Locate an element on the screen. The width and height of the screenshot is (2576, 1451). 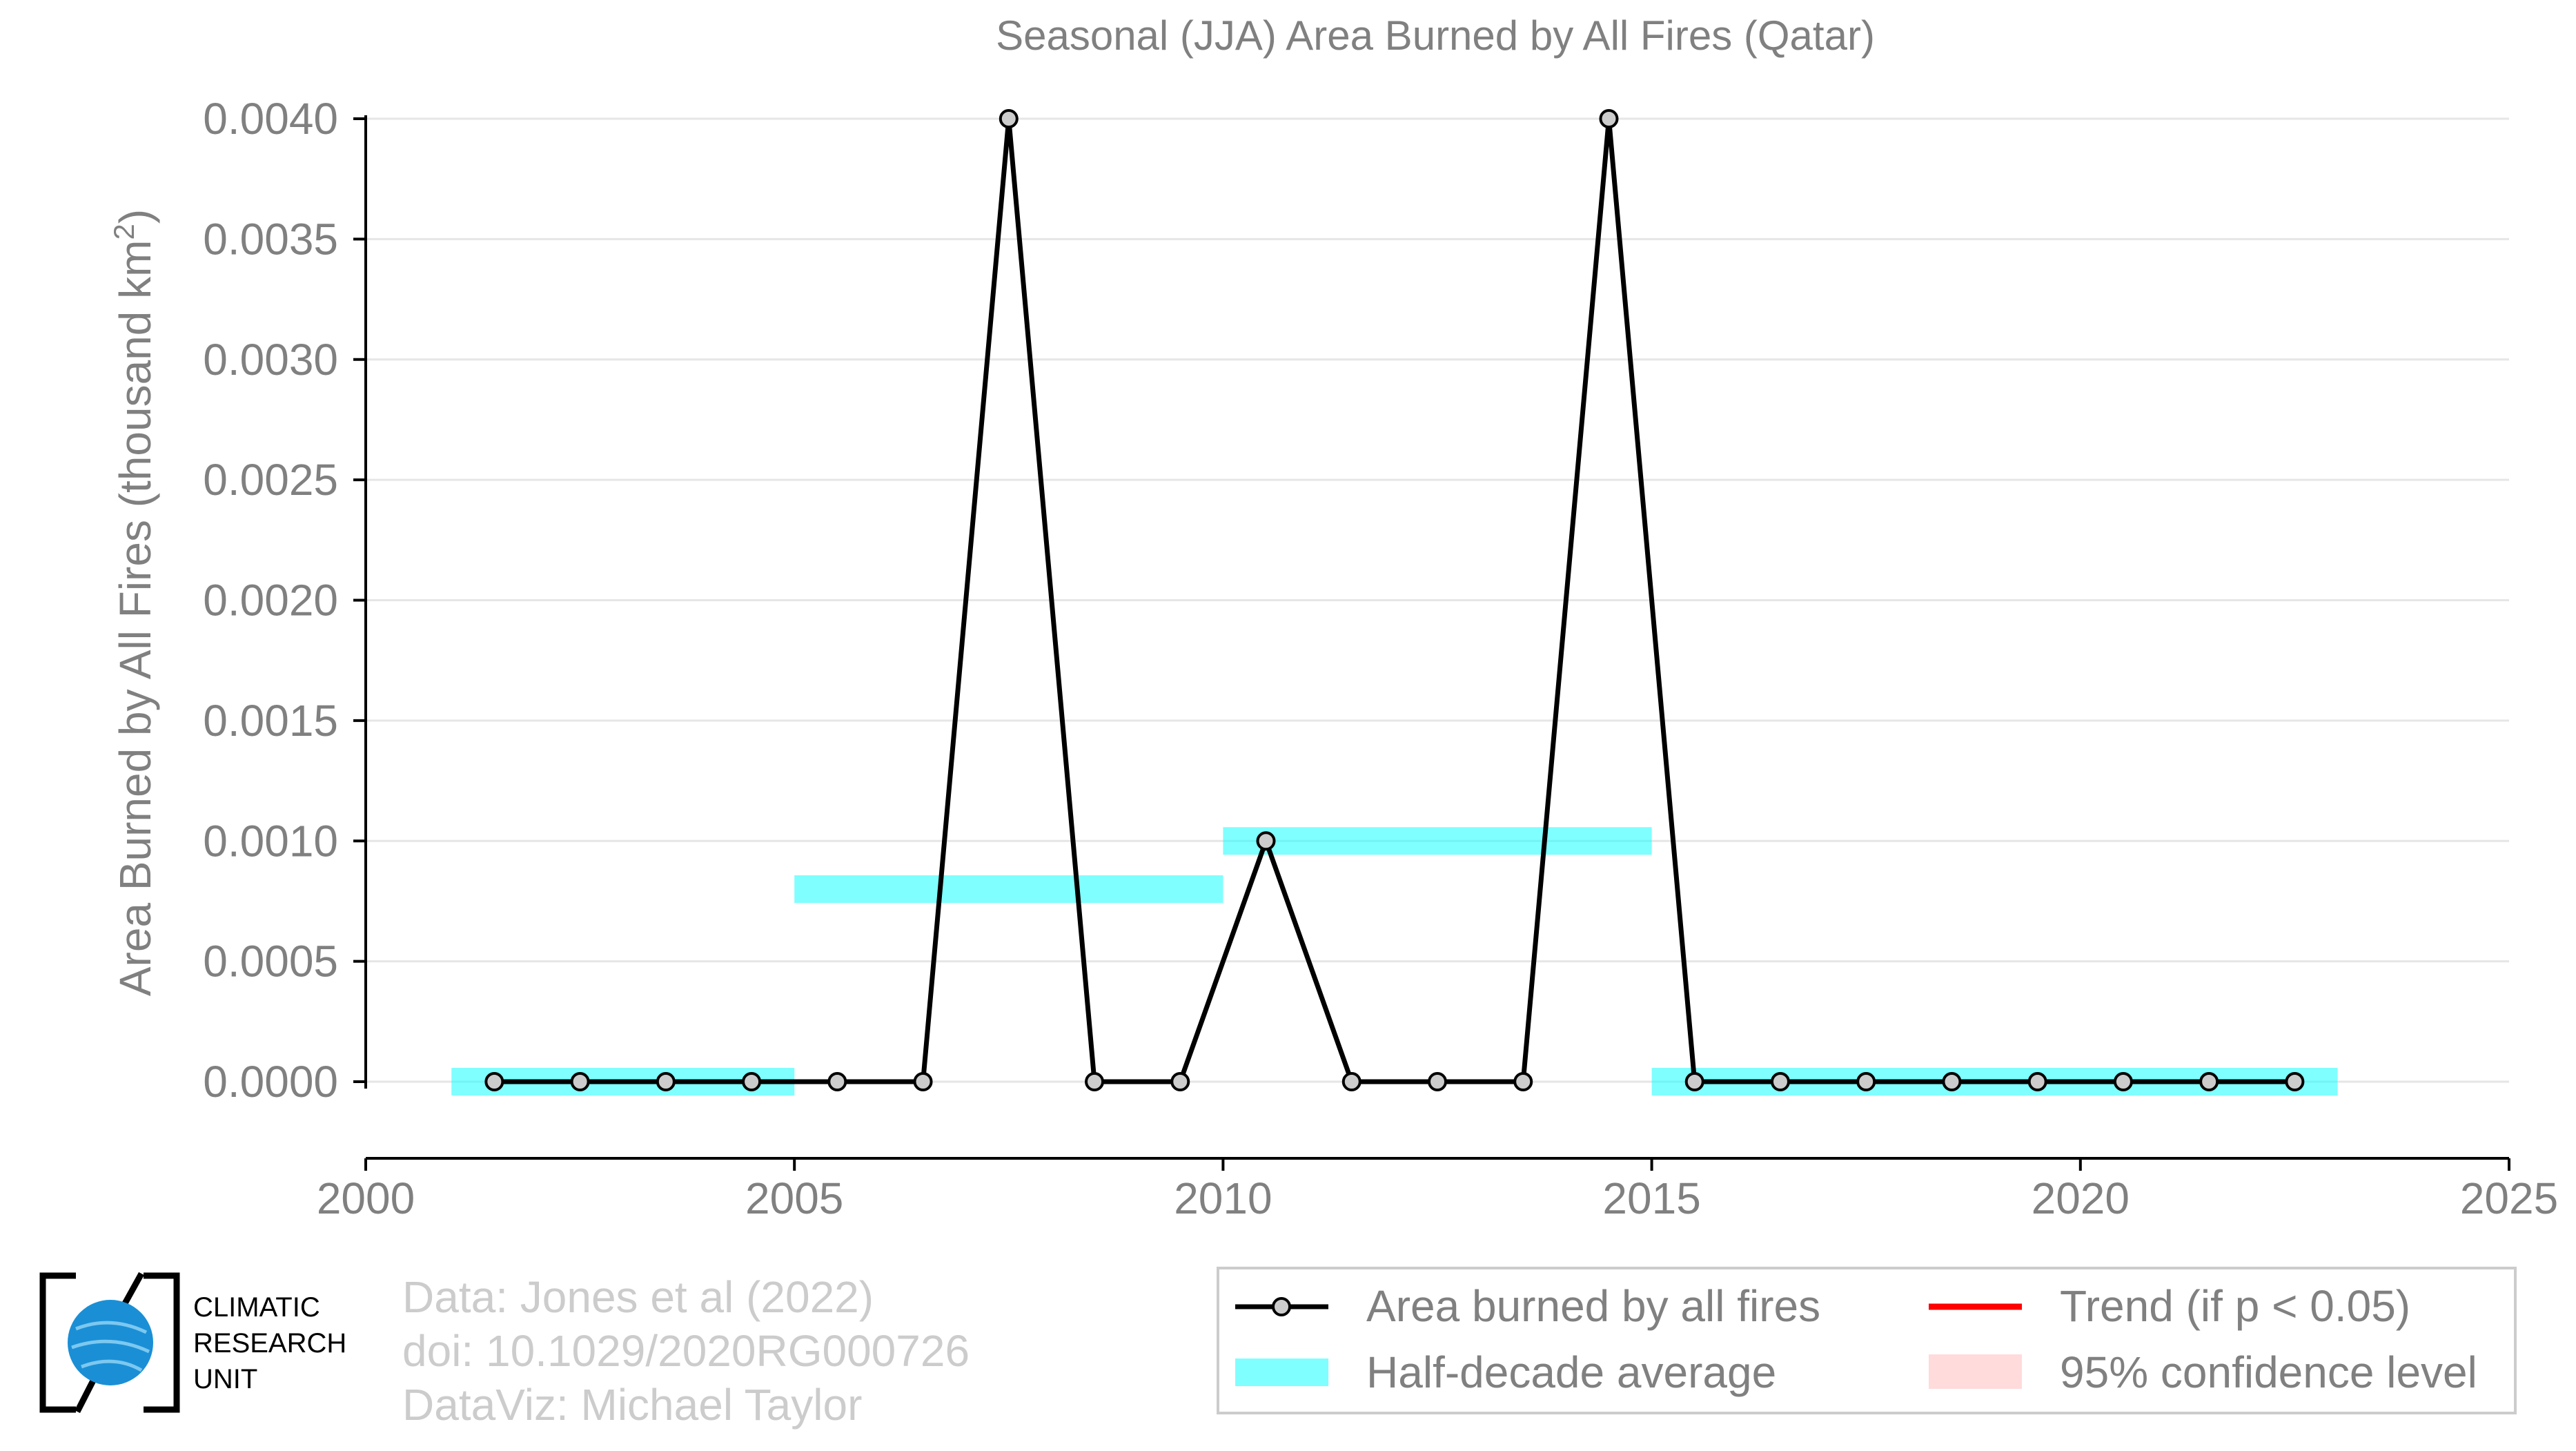
y-axis-label-superscript: 2 is located at coordinates (124, 232).